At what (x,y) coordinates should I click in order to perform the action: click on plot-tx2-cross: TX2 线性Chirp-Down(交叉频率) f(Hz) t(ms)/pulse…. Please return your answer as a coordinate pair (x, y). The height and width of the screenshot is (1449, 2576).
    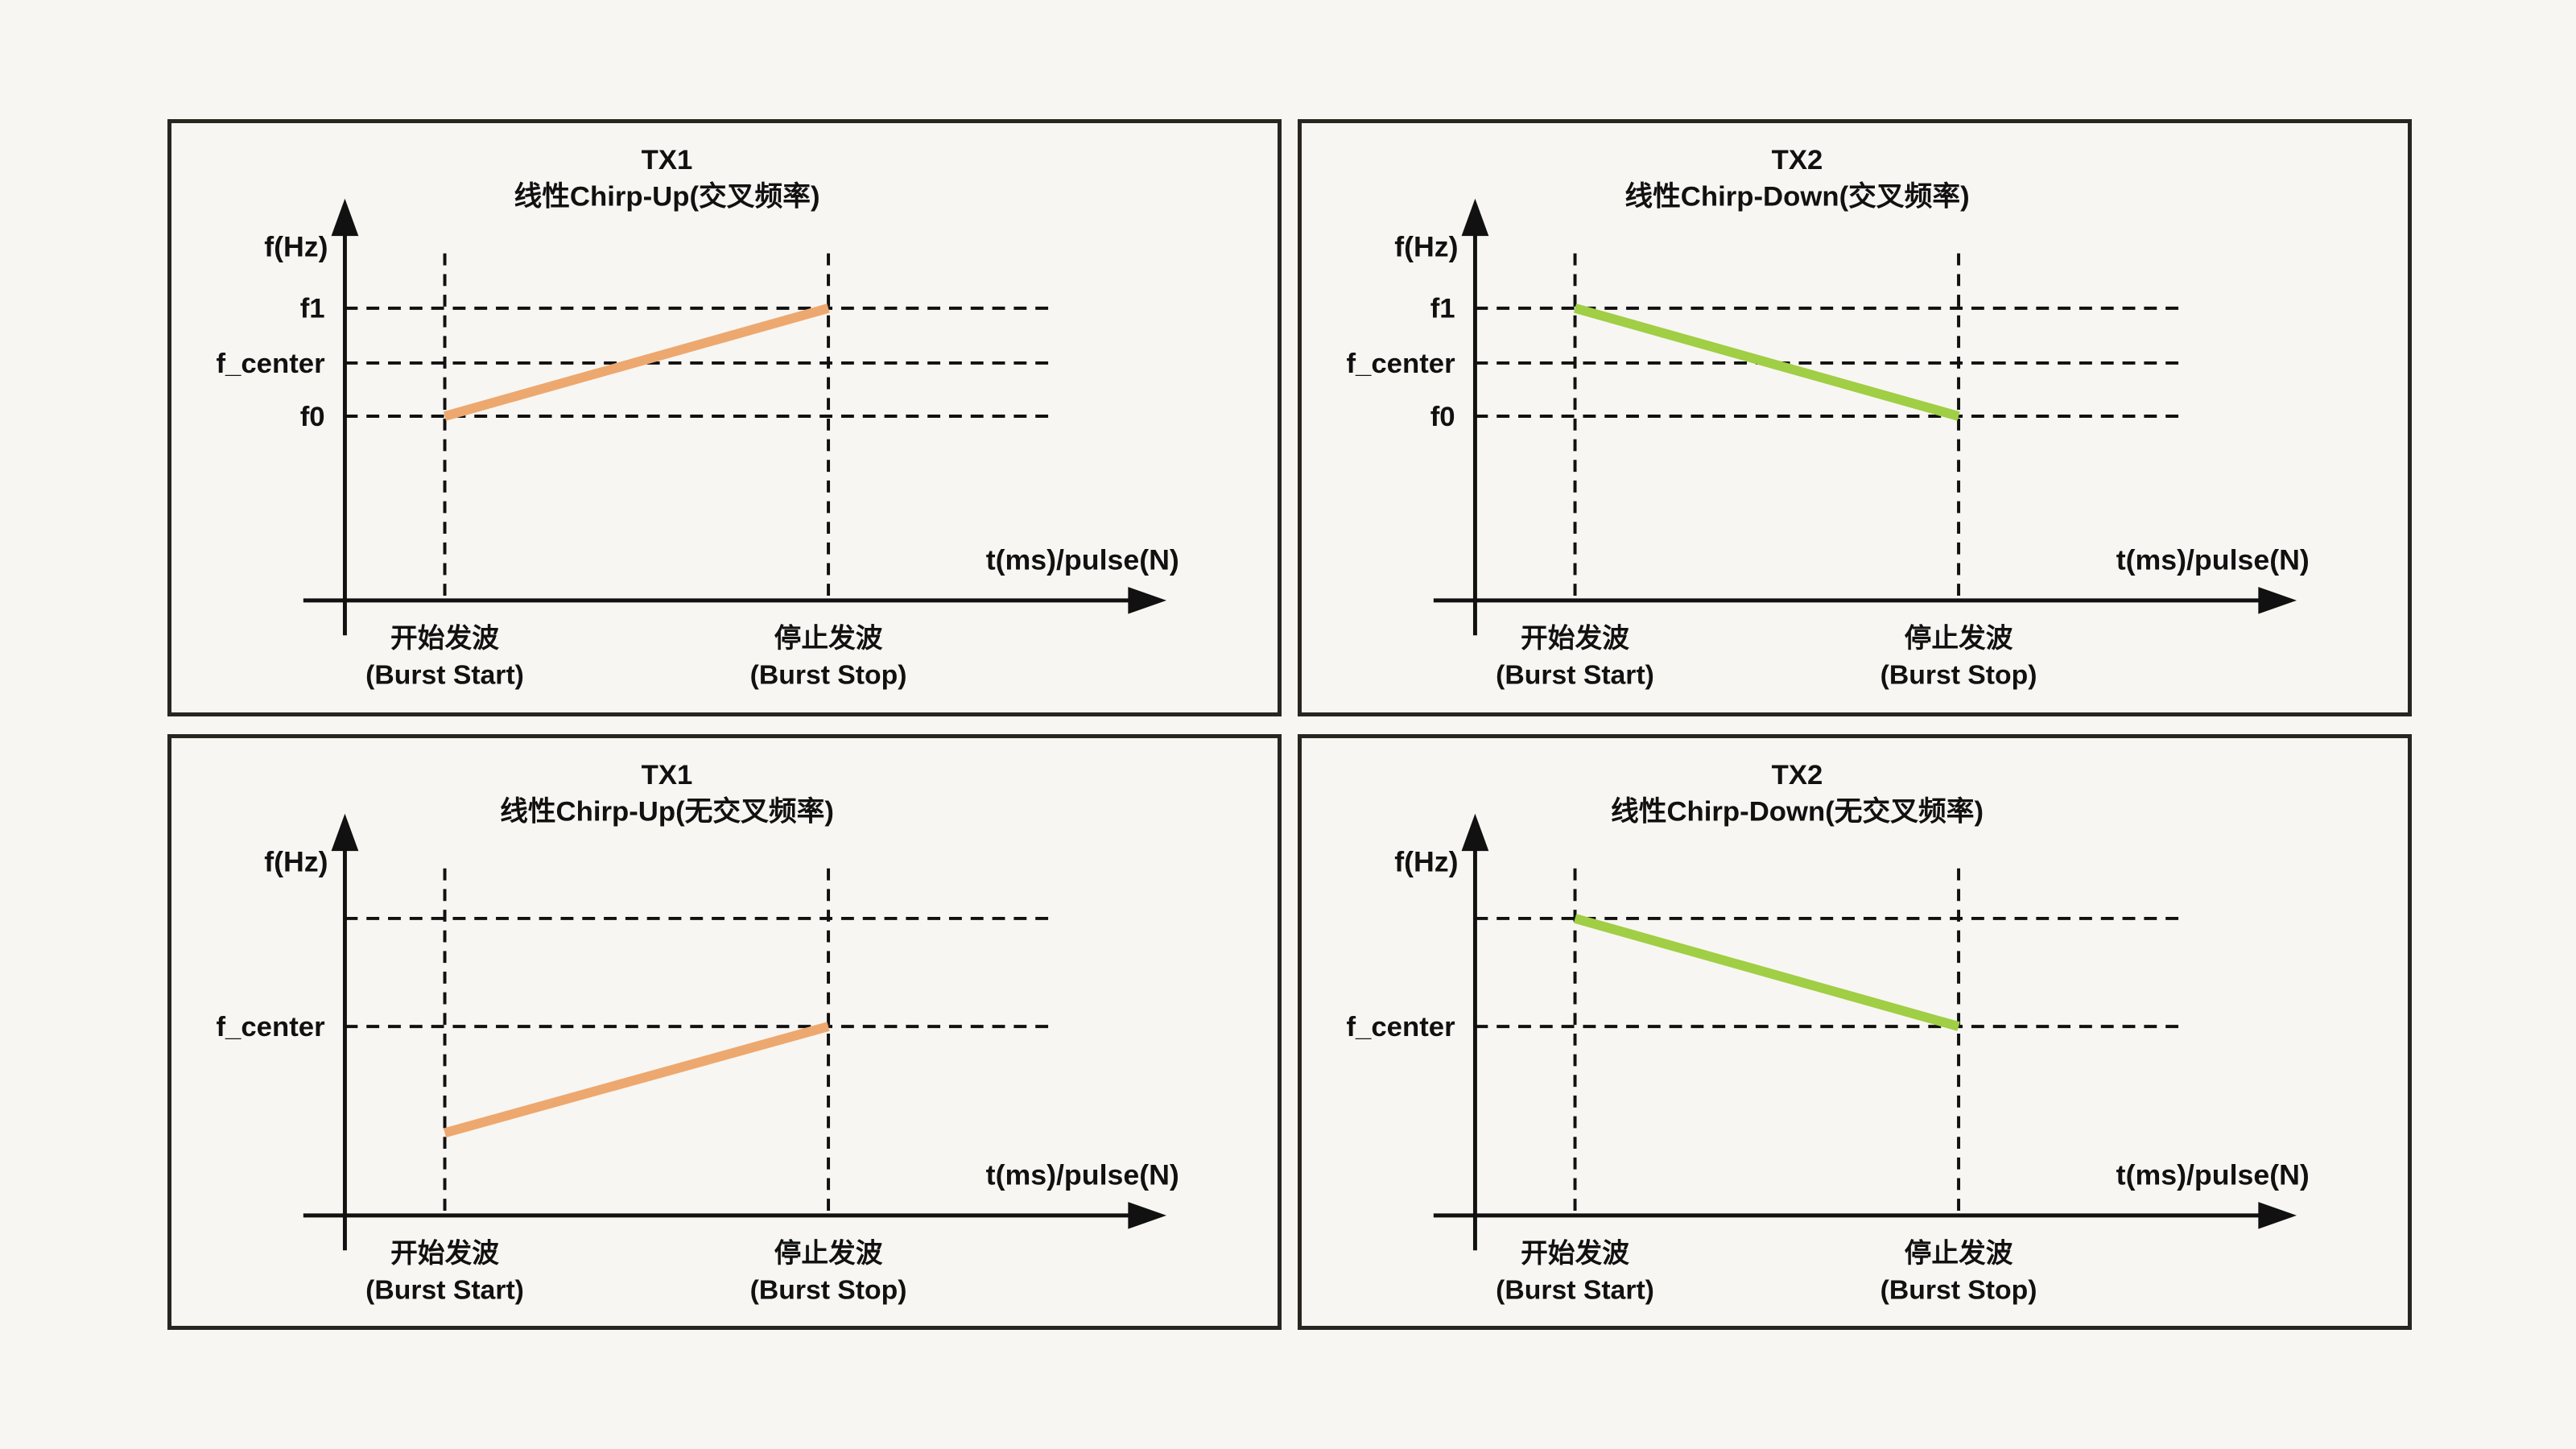
    Looking at the image, I should click on (1828, 418).